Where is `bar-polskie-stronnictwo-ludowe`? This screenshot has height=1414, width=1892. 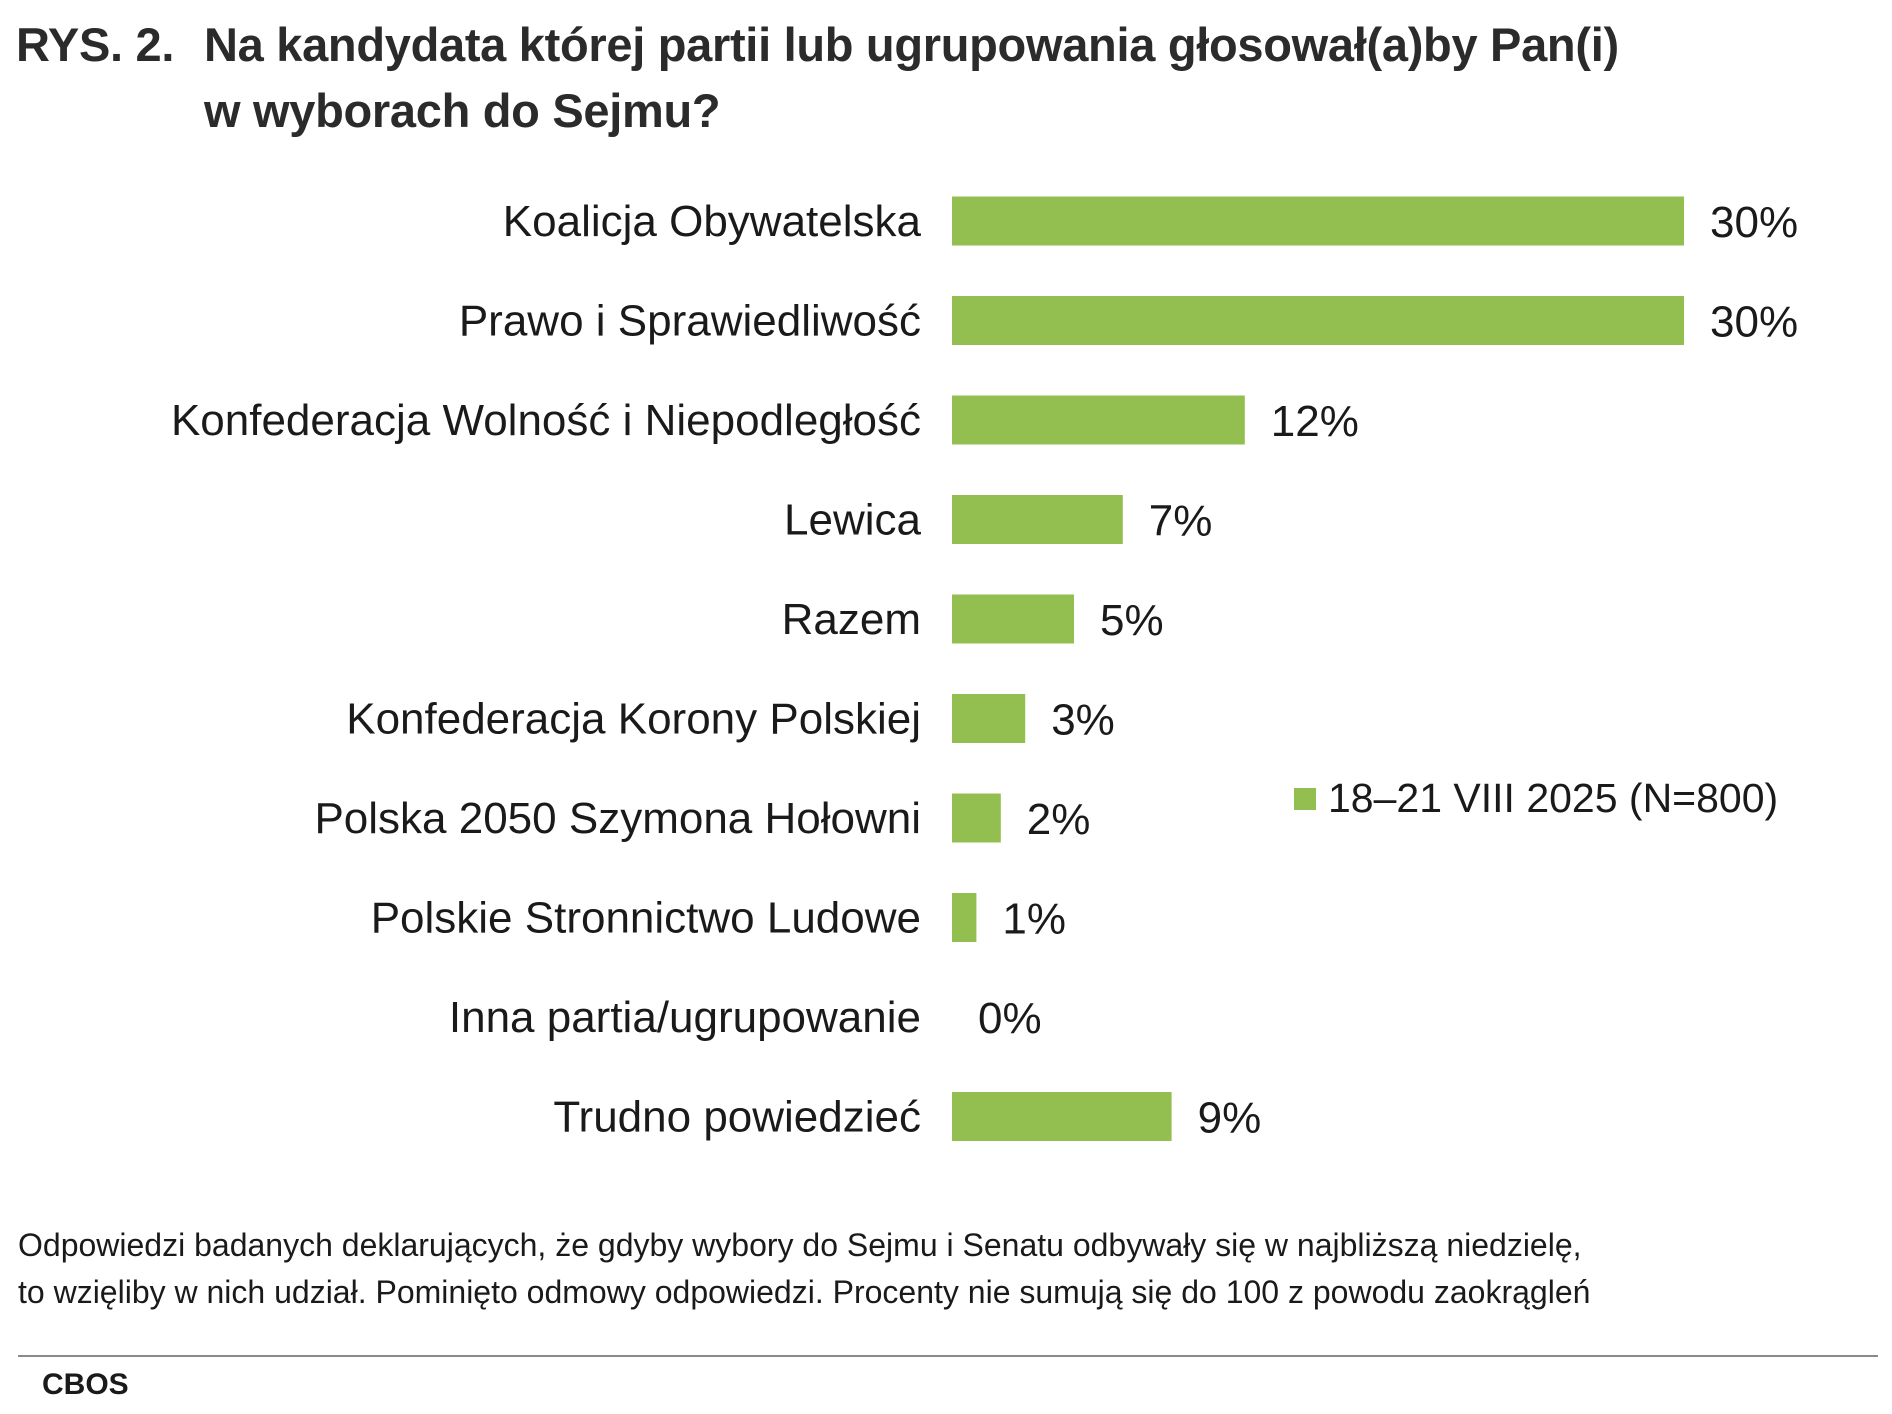
bar-polskie-stronnictwo-ludowe is located at coordinates (964, 917).